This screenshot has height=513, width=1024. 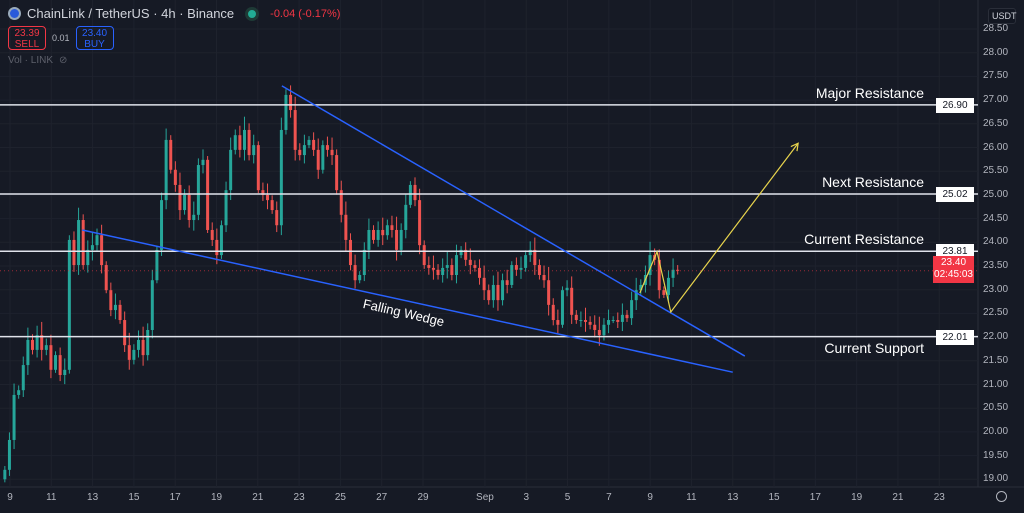 I want to click on price-tick: 28.00, so click(x=996, y=52).